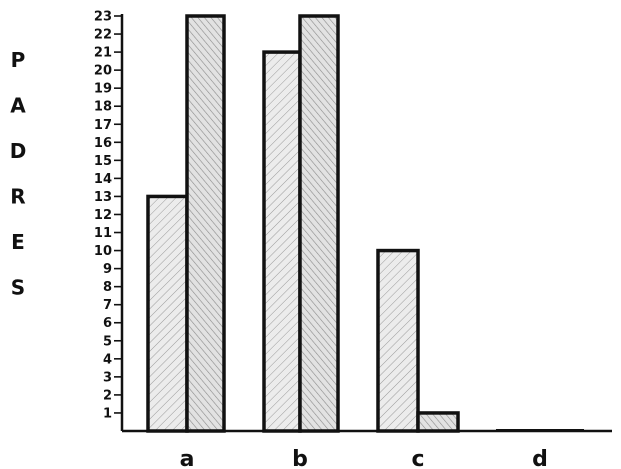  What do you see at coordinates (103, 35) in the screenshot?
I see `y-tick-label: 22` at bounding box center [103, 35].